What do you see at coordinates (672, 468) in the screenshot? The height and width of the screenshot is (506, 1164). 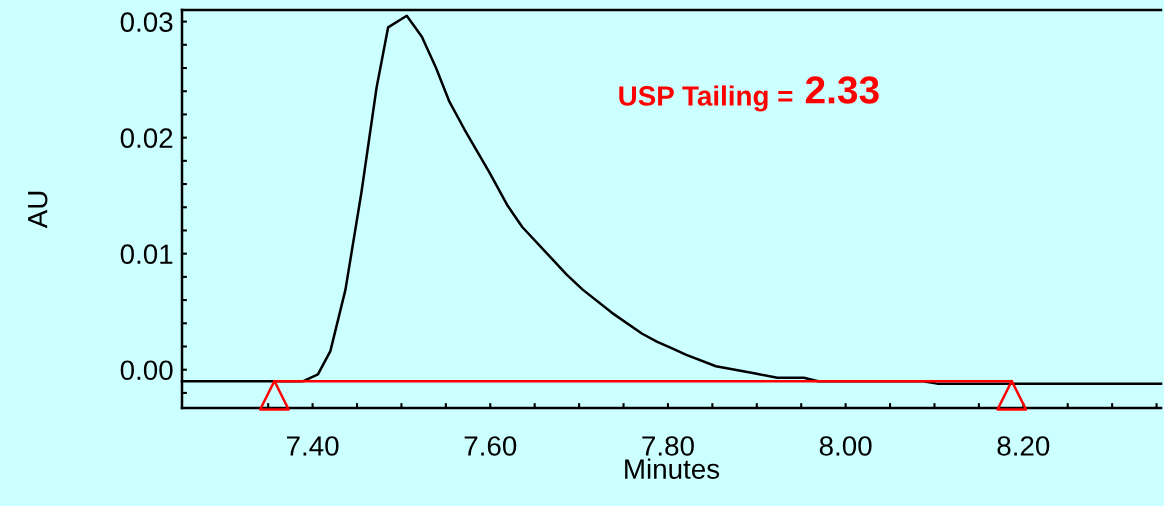 I see `x-axis-title: Minutes` at bounding box center [672, 468].